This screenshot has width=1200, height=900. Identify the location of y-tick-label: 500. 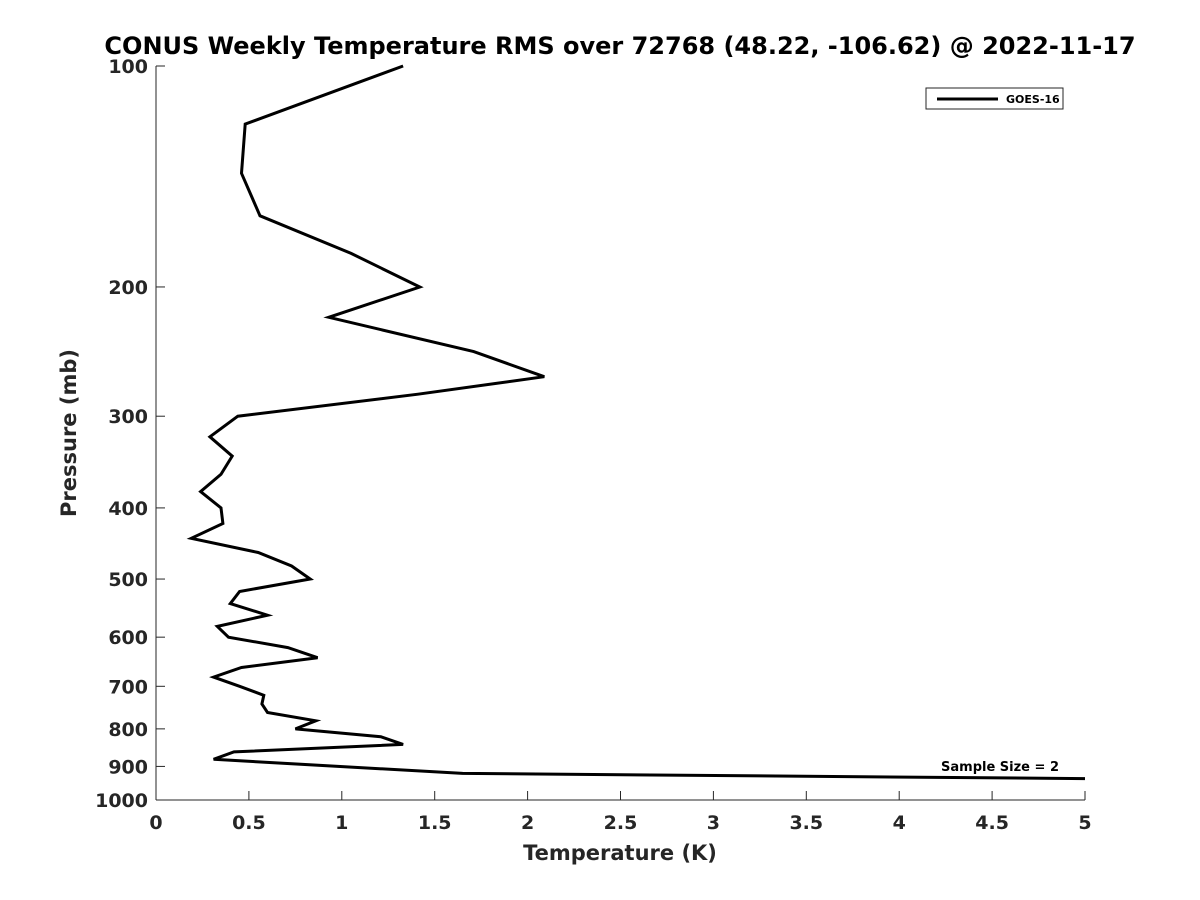
(128, 580).